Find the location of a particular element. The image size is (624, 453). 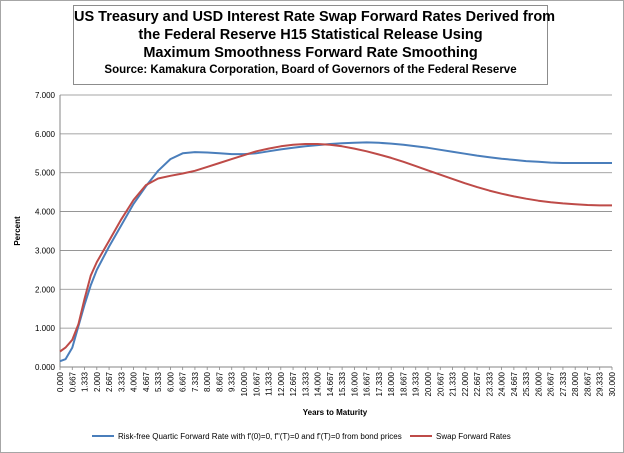

x-tick-label: 9.333 is located at coordinates (232, 381).